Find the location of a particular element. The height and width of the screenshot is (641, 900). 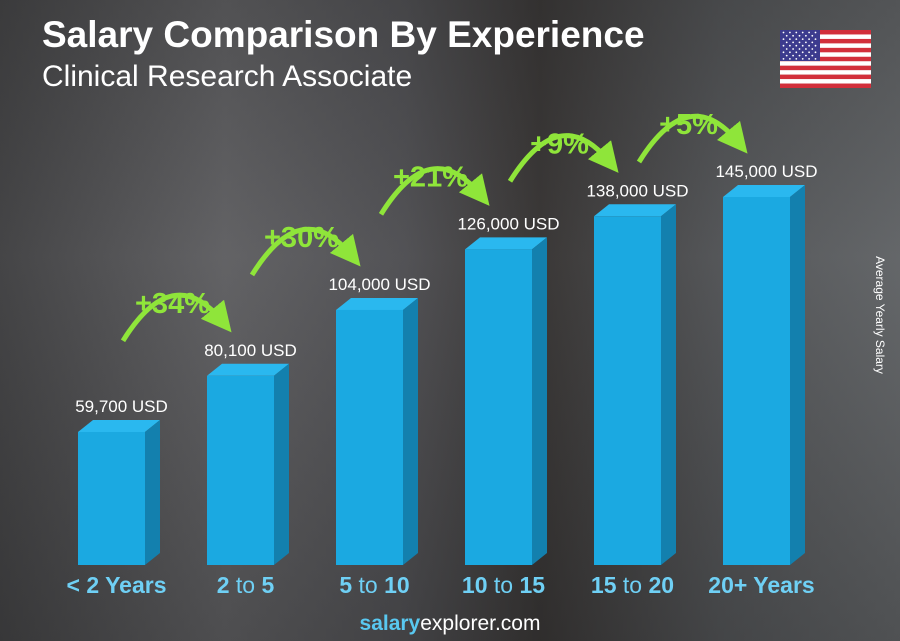

category-label: 20+ Years is located at coordinates (761, 585).